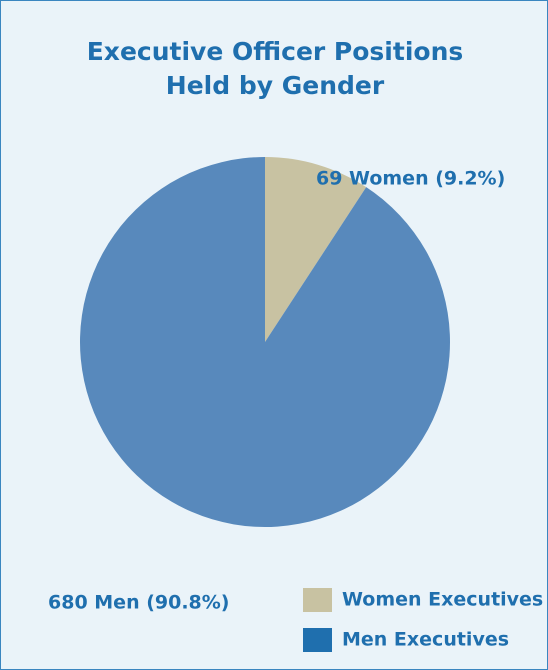 This screenshot has height=670, width=548. Describe the element at coordinates (442, 600) in the screenshot. I see `legend-label: Women Executives` at that location.